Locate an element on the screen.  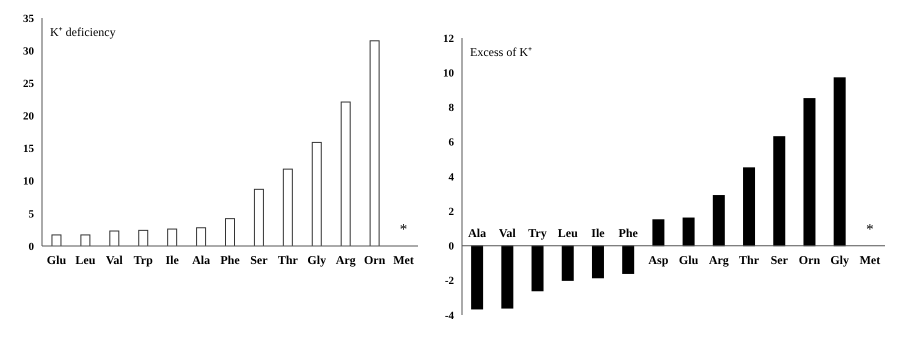
text: Excess of K⁺ is located at coordinates (501, 52).